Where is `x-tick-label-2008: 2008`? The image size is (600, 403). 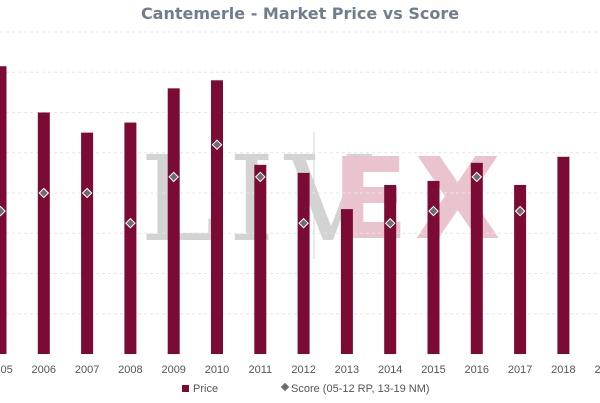 x-tick-label-2008: 2008 is located at coordinates (130, 370).